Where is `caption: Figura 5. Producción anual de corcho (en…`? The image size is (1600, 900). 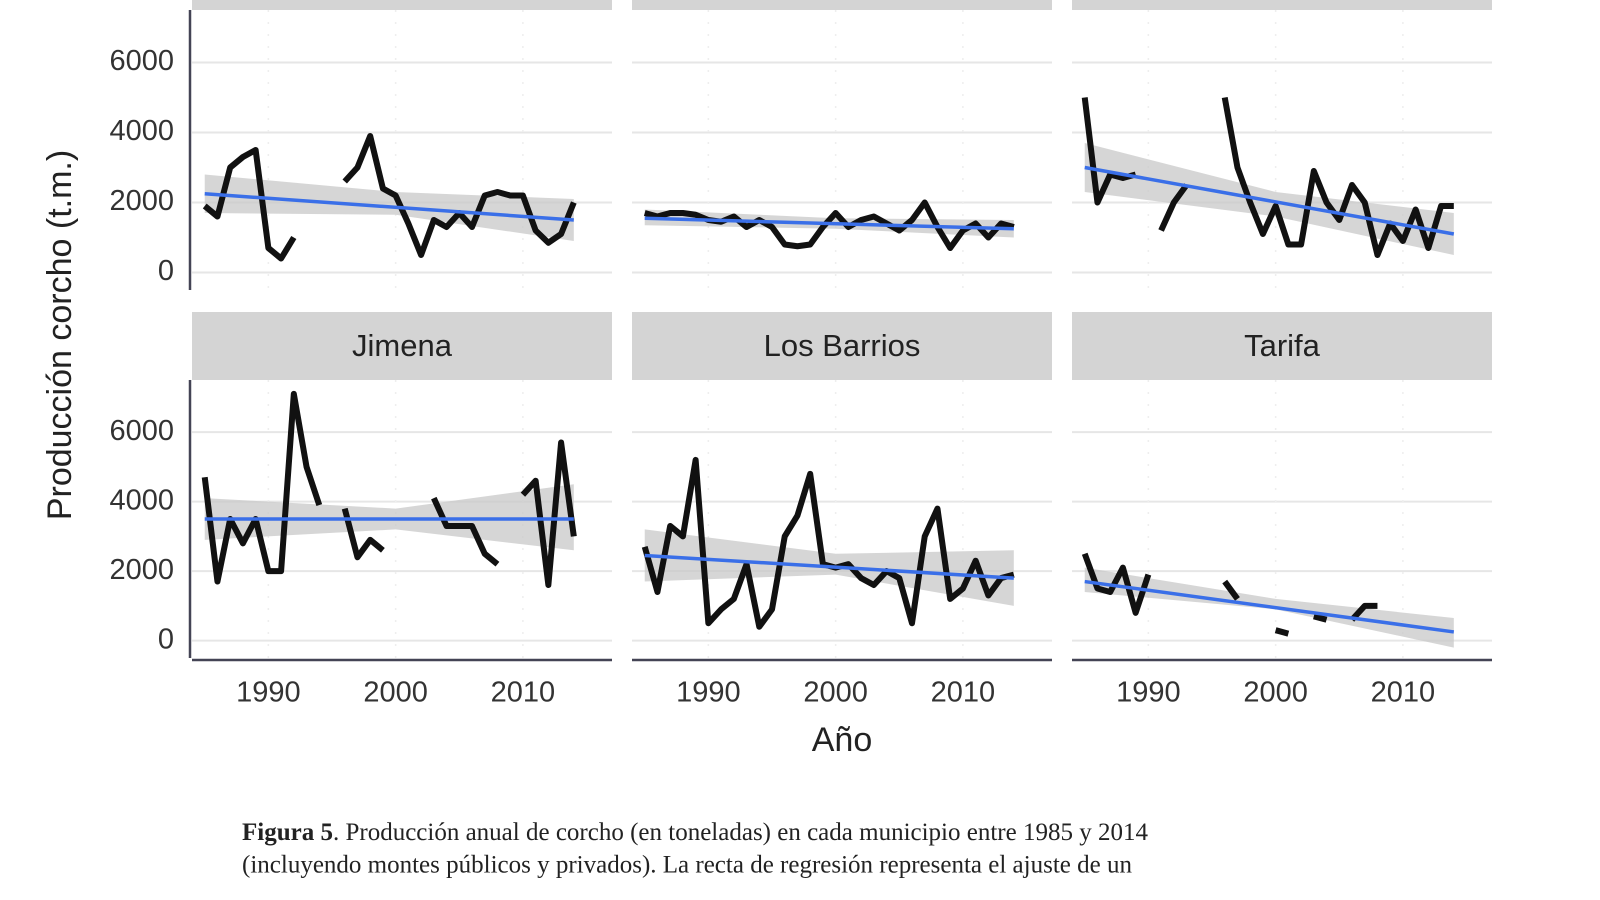
caption: Figura 5. Producción anual de corcho (en… is located at coordinates (695, 832).